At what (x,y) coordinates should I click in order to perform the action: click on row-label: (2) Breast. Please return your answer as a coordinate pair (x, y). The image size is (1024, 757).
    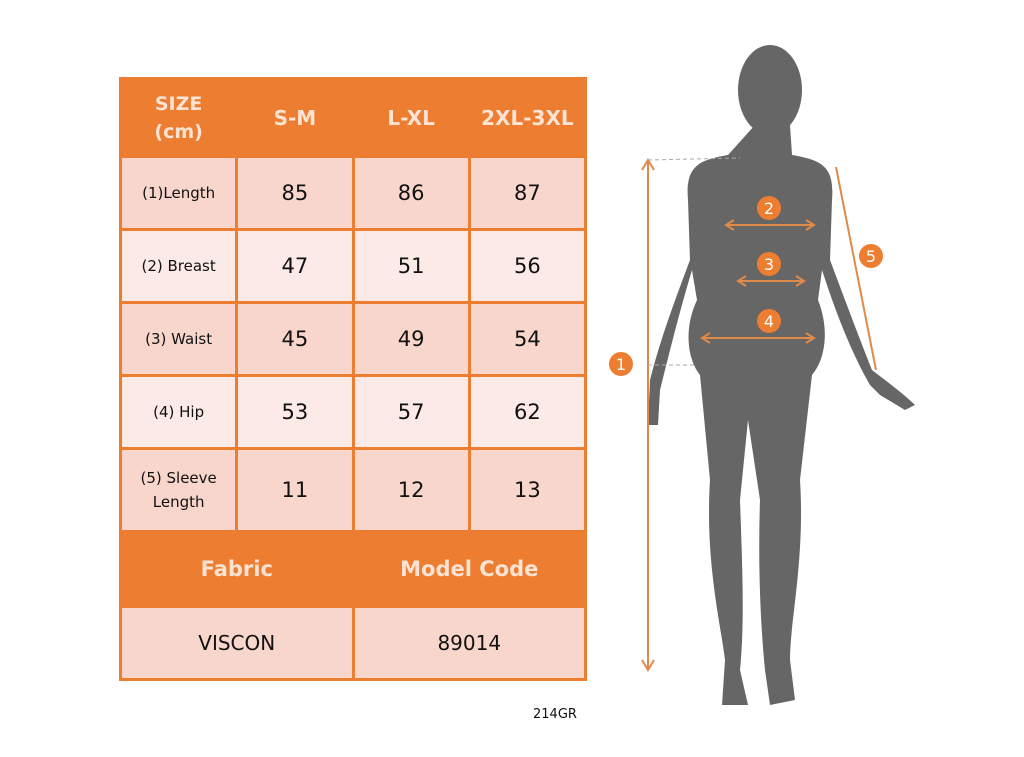
    Looking at the image, I should click on (178, 266).